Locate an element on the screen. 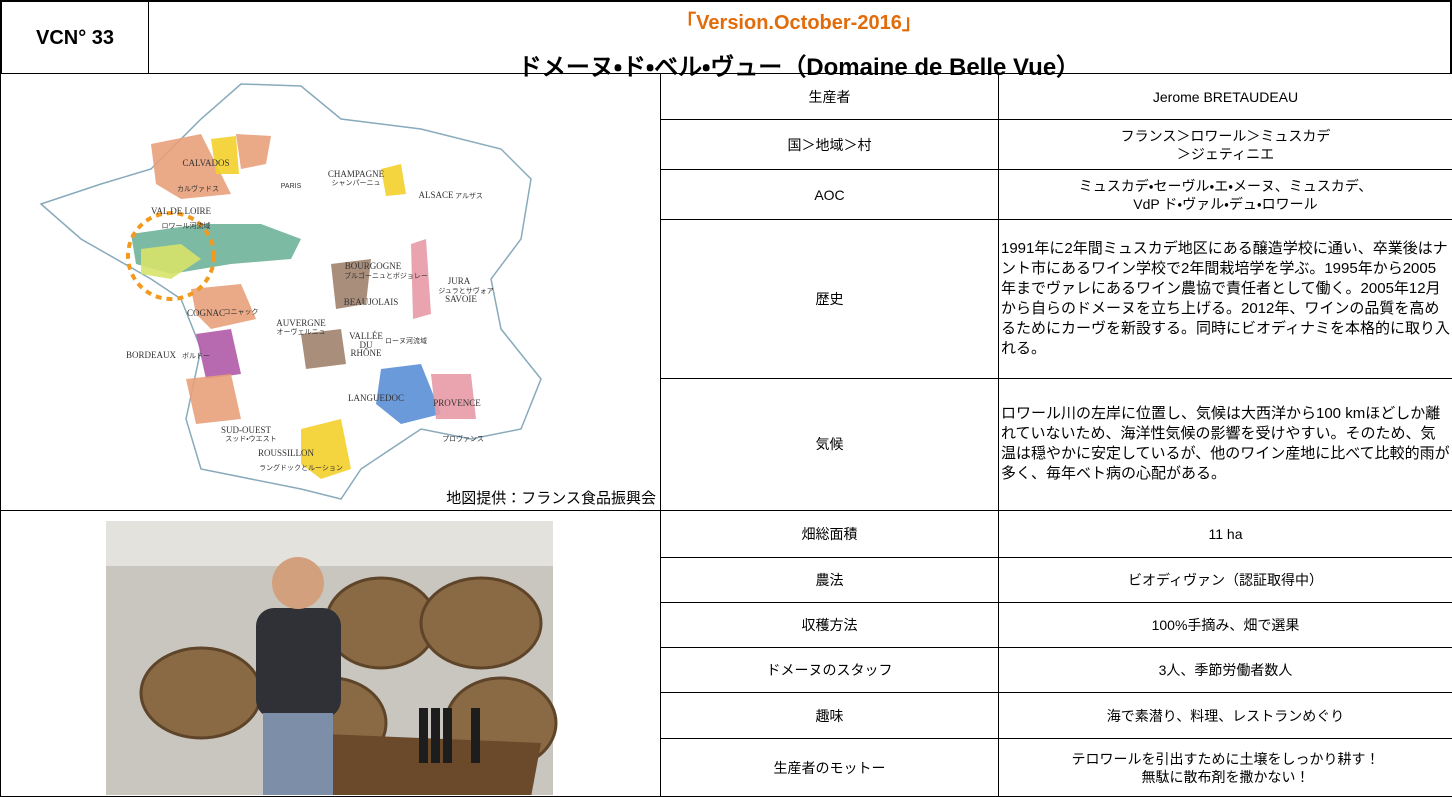 The width and height of the screenshot is (1452, 797). value-line: Jerome BRETAUDEAU is located at coordinates (1225, 97).